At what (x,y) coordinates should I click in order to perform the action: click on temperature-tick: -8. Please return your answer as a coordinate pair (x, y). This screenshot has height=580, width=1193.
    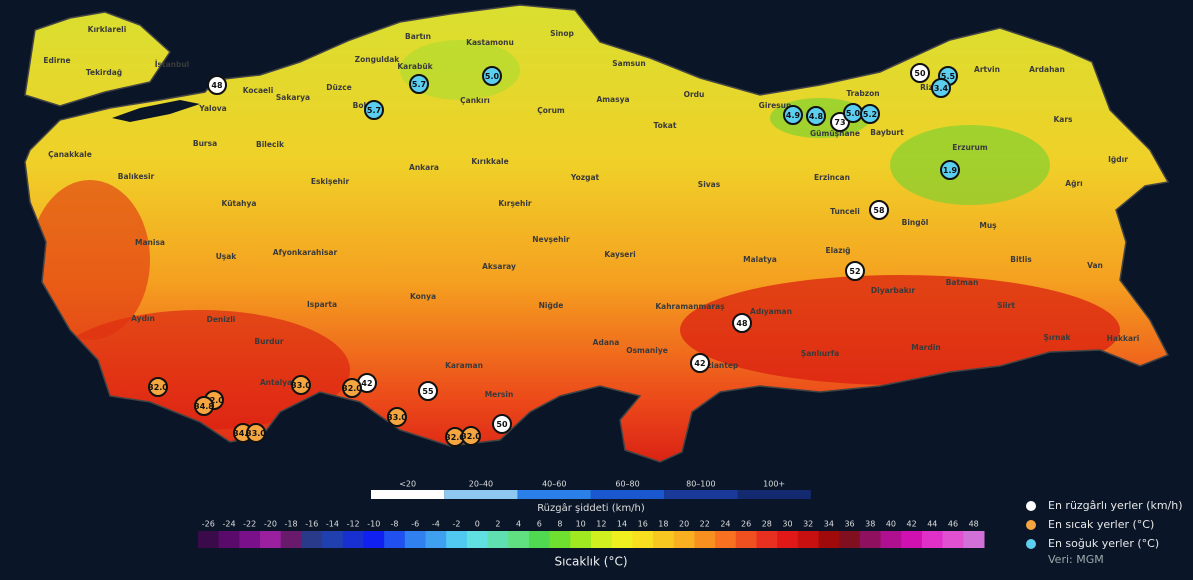
    Looking at the image, I should click on (395, 524).